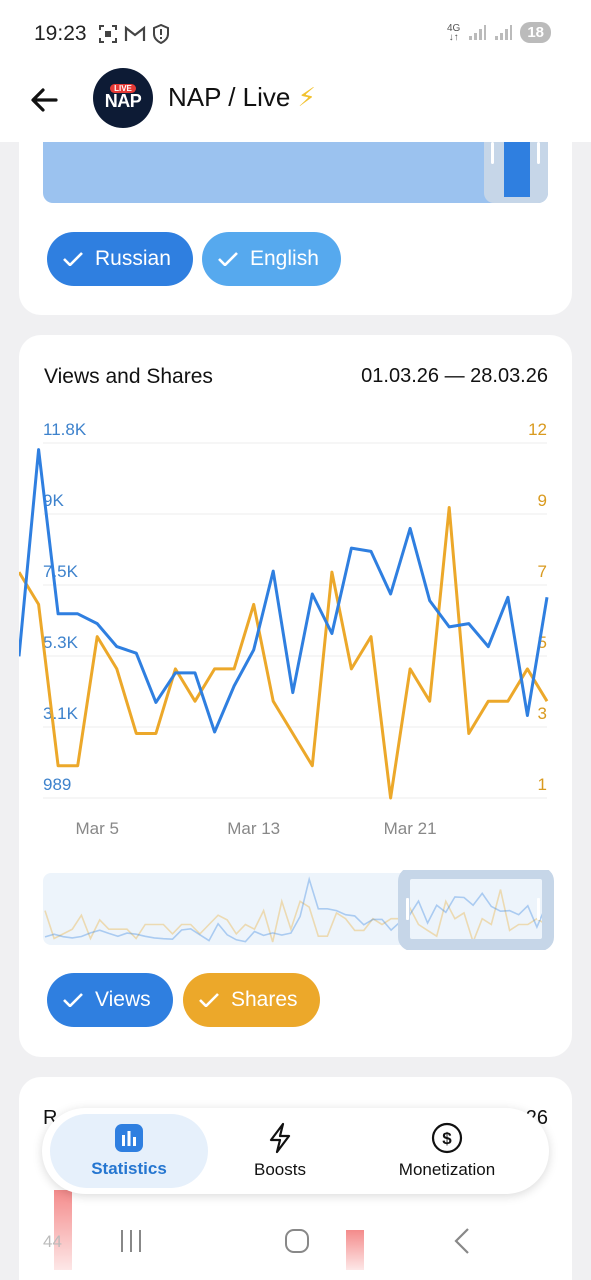 This screenshot has width=591, height=1280. I want to click on series-toggle-views: Views, so click(110, 1000).